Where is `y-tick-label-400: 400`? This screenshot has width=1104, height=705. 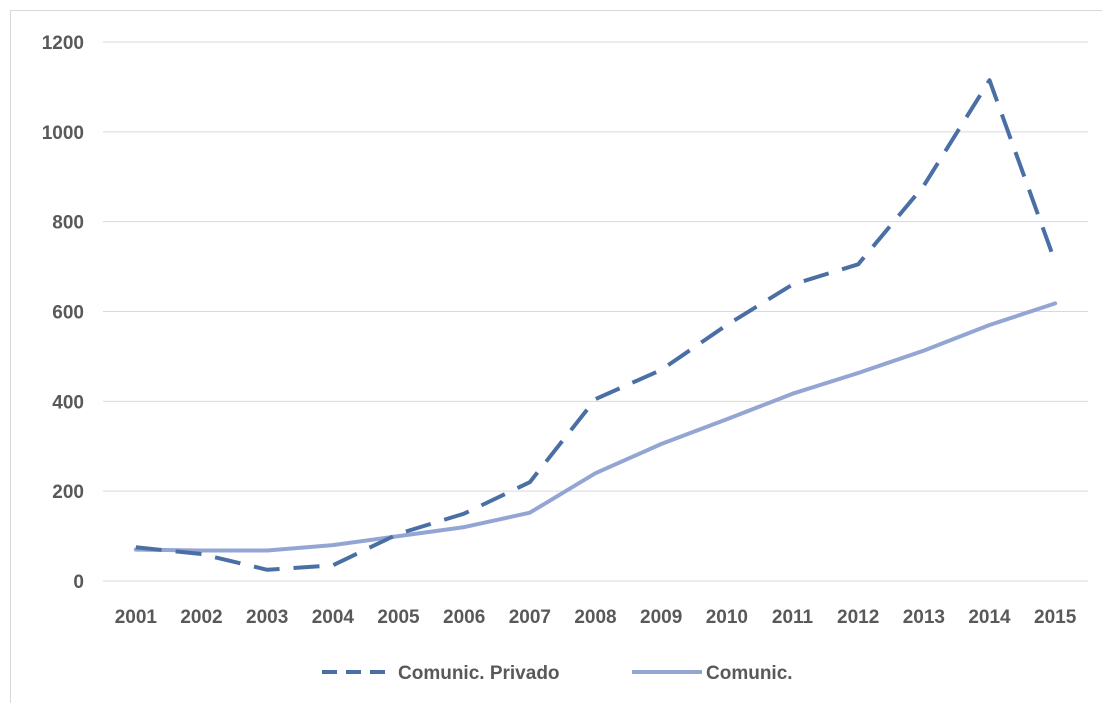 y-tick-label-400: 400 is located at coordinates (68, 402).